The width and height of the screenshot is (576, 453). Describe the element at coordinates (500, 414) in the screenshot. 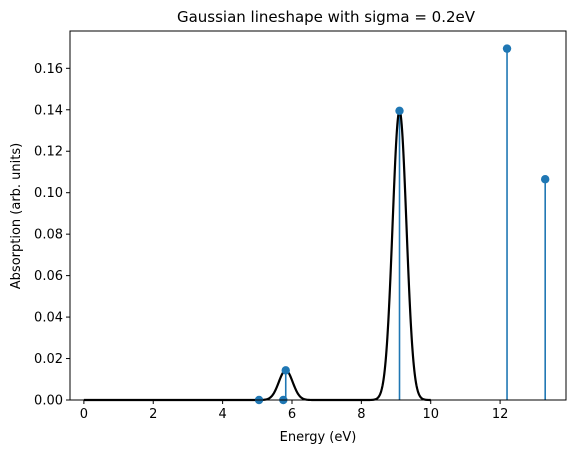

I see `x-tick-label: 12` at that location.